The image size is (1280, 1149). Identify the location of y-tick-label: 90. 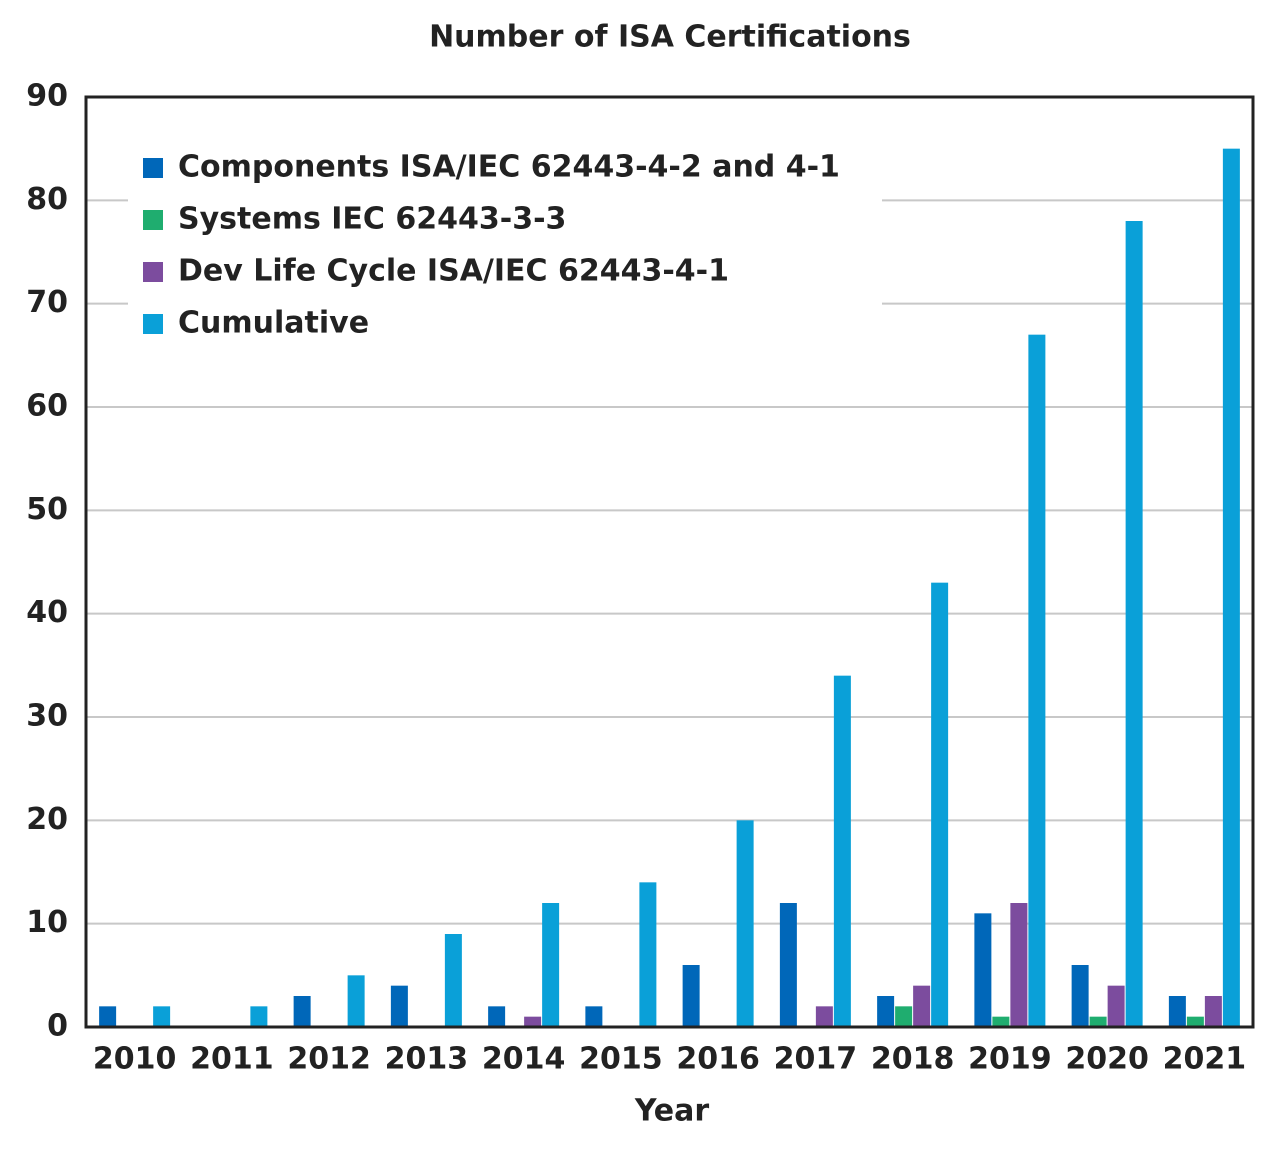
(47, 96).